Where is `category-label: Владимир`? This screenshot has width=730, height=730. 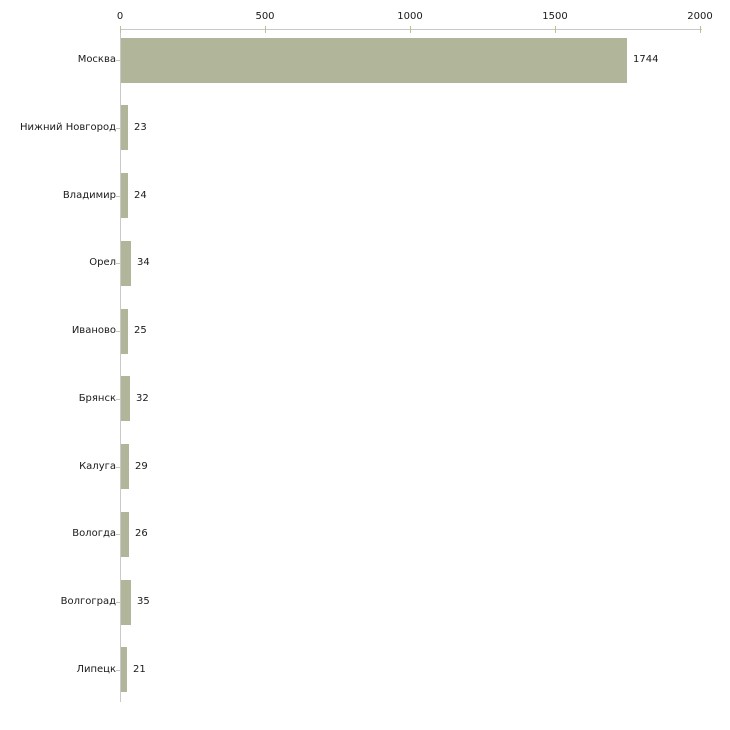 category-label: Владимир is located at coordinates (89, 195).